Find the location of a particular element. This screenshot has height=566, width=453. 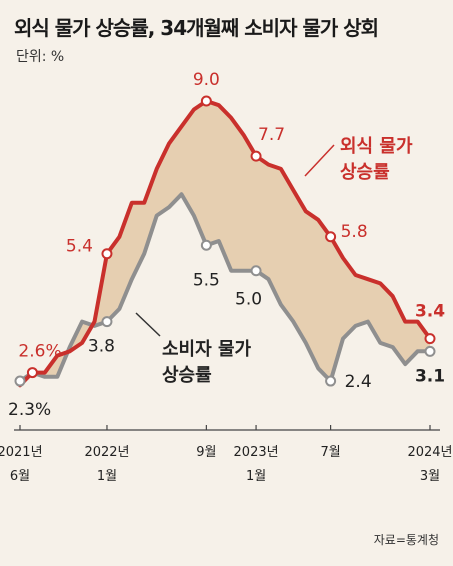

consumer-value-label: 5.5 is located at coordinates (206, 280).